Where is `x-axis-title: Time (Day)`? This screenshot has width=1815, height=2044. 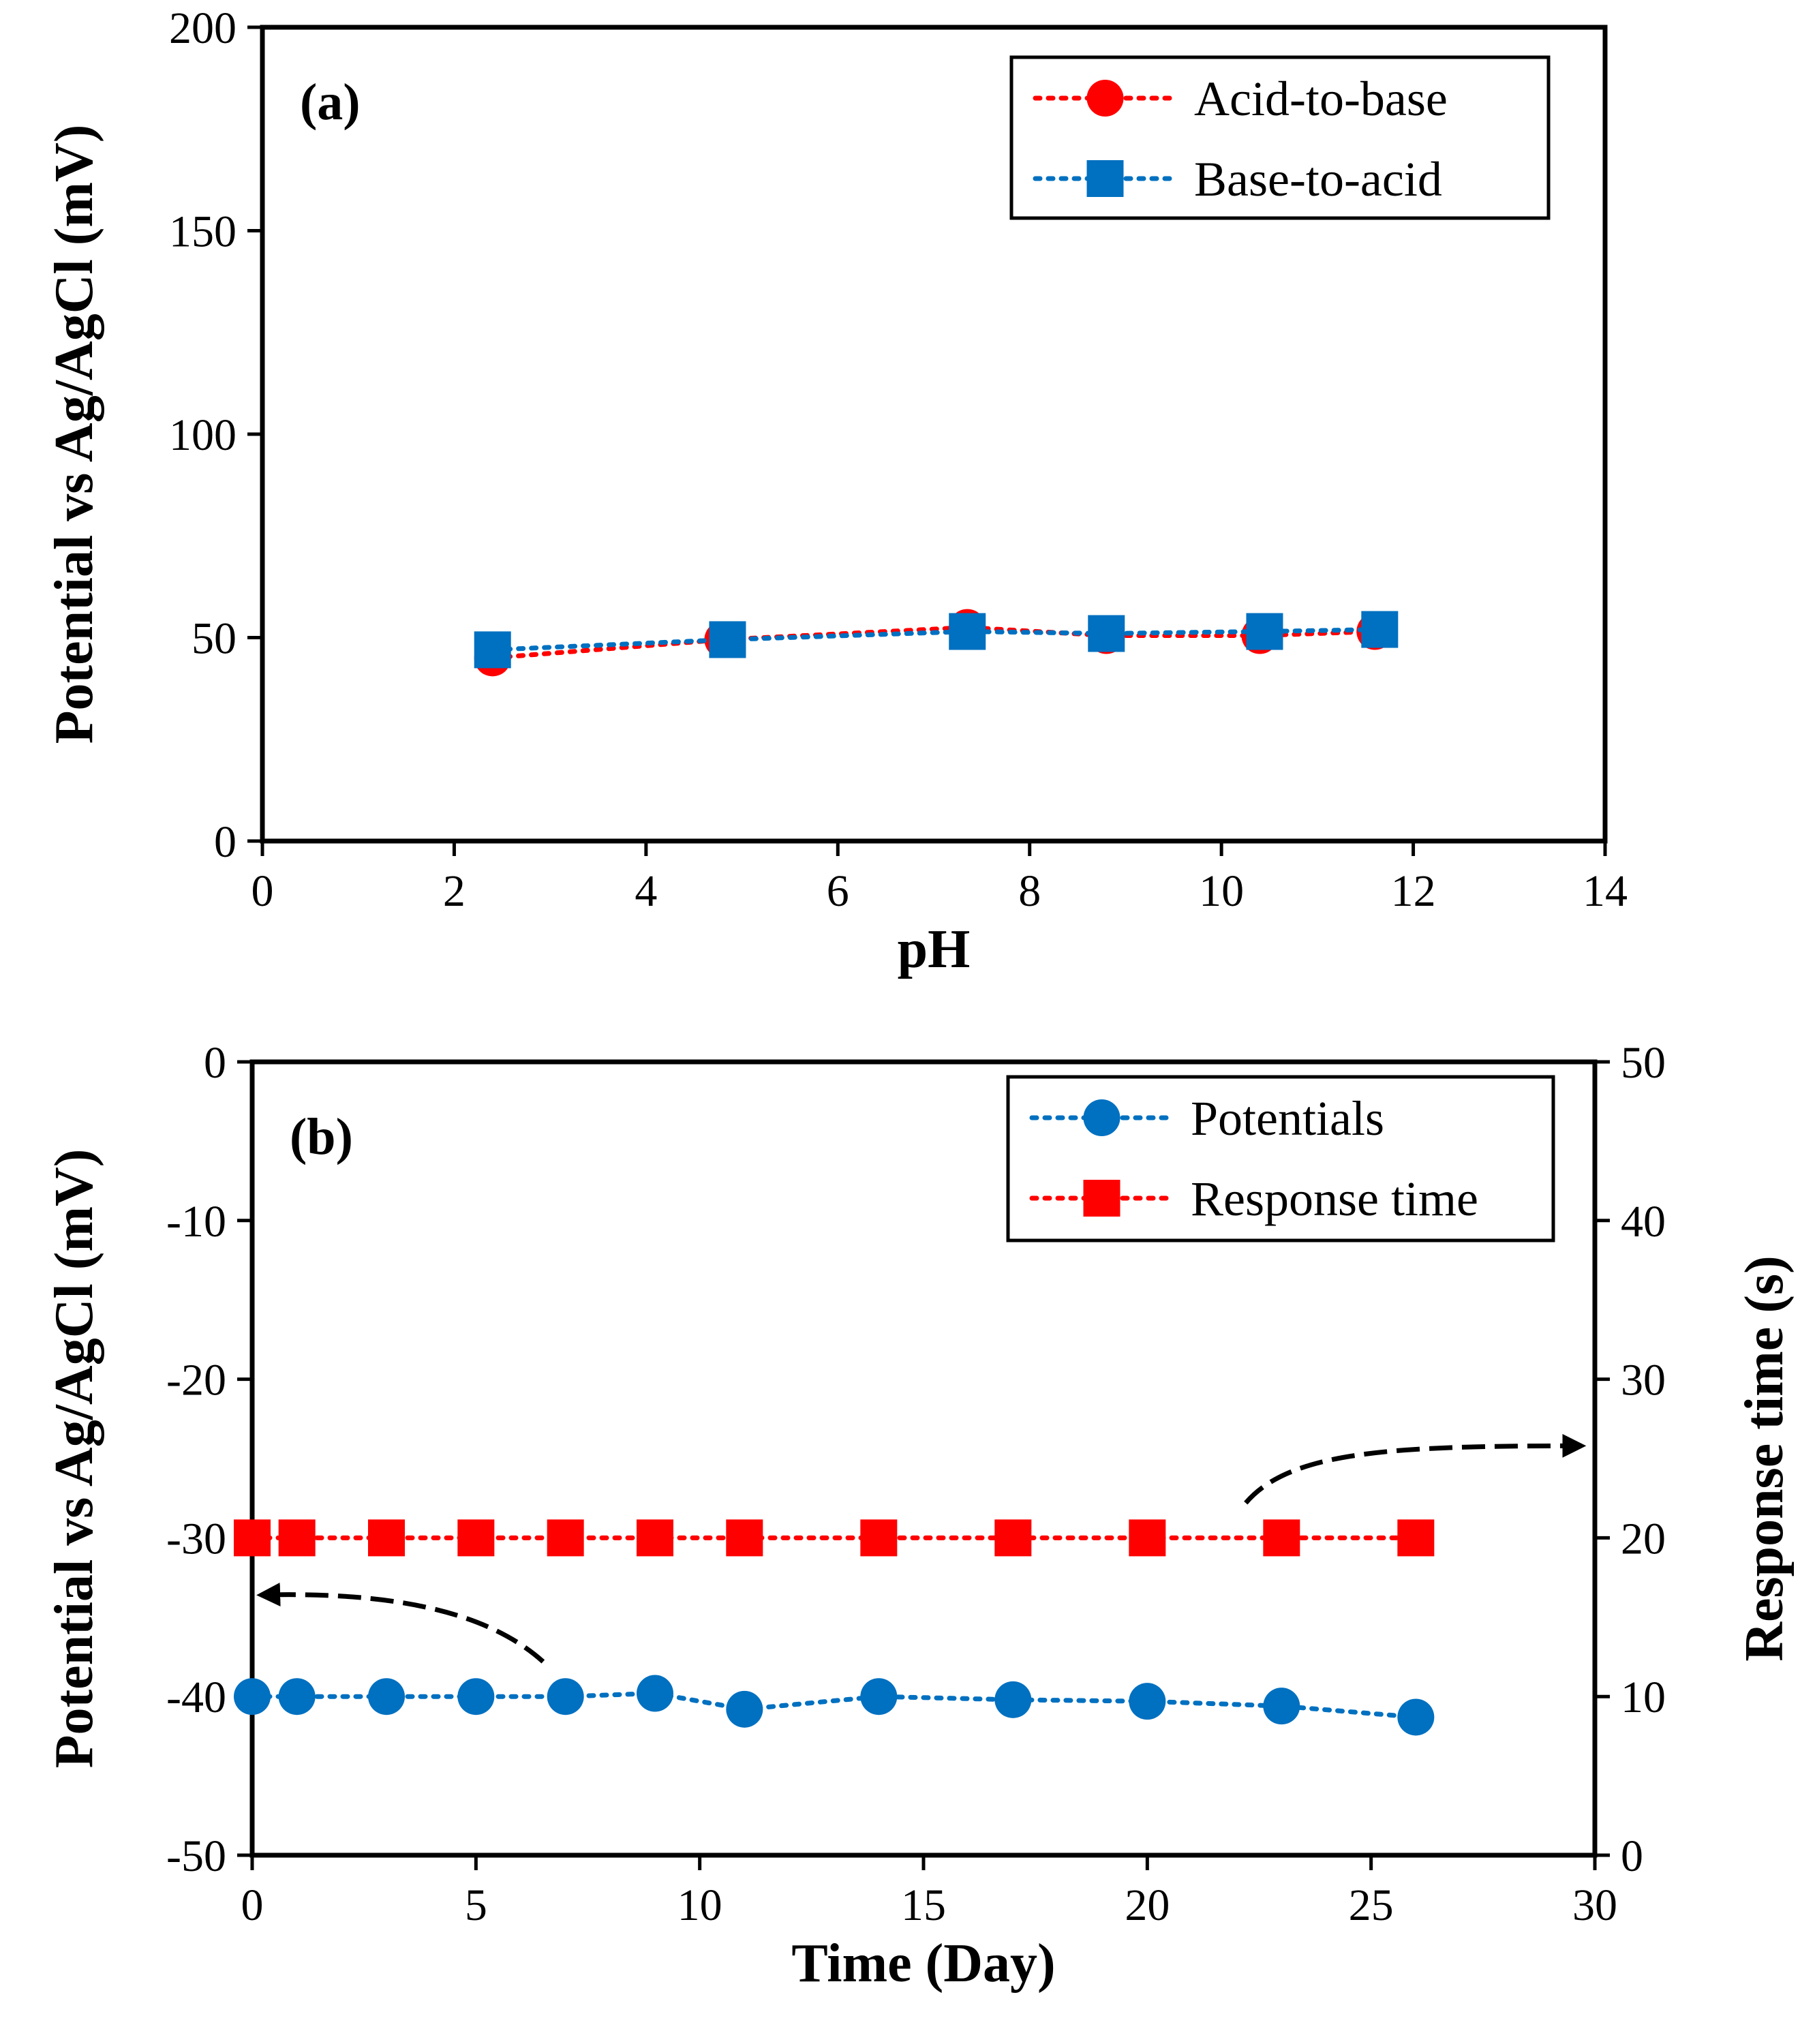 x-axis-title: Time (Day) is located at coordinates (923, 1964).